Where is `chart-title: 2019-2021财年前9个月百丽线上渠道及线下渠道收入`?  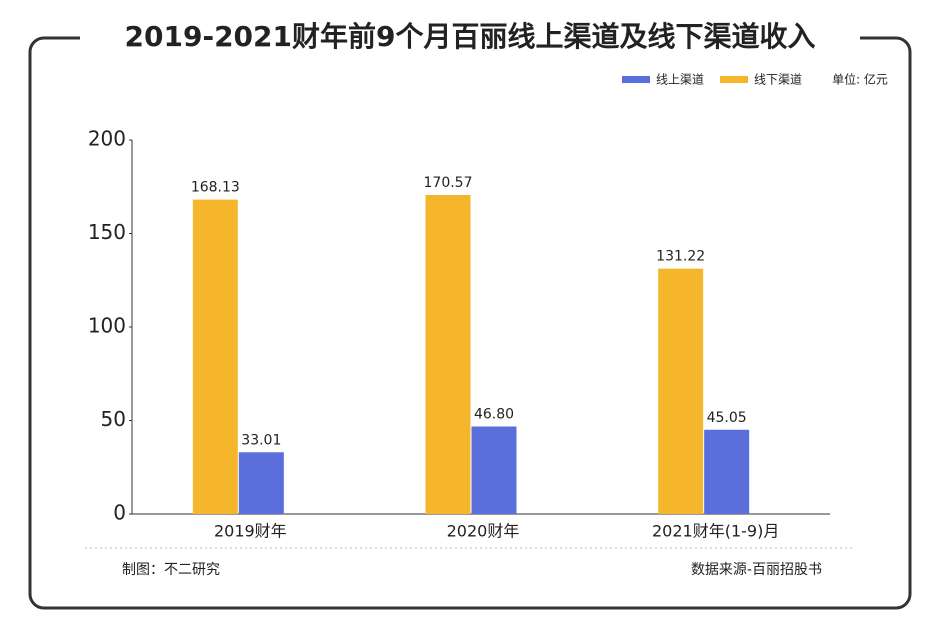
chart-title: 2019-2021财年前9个月百丽线上渠道及线下渠道收入 is located at coordinates (470, 36).